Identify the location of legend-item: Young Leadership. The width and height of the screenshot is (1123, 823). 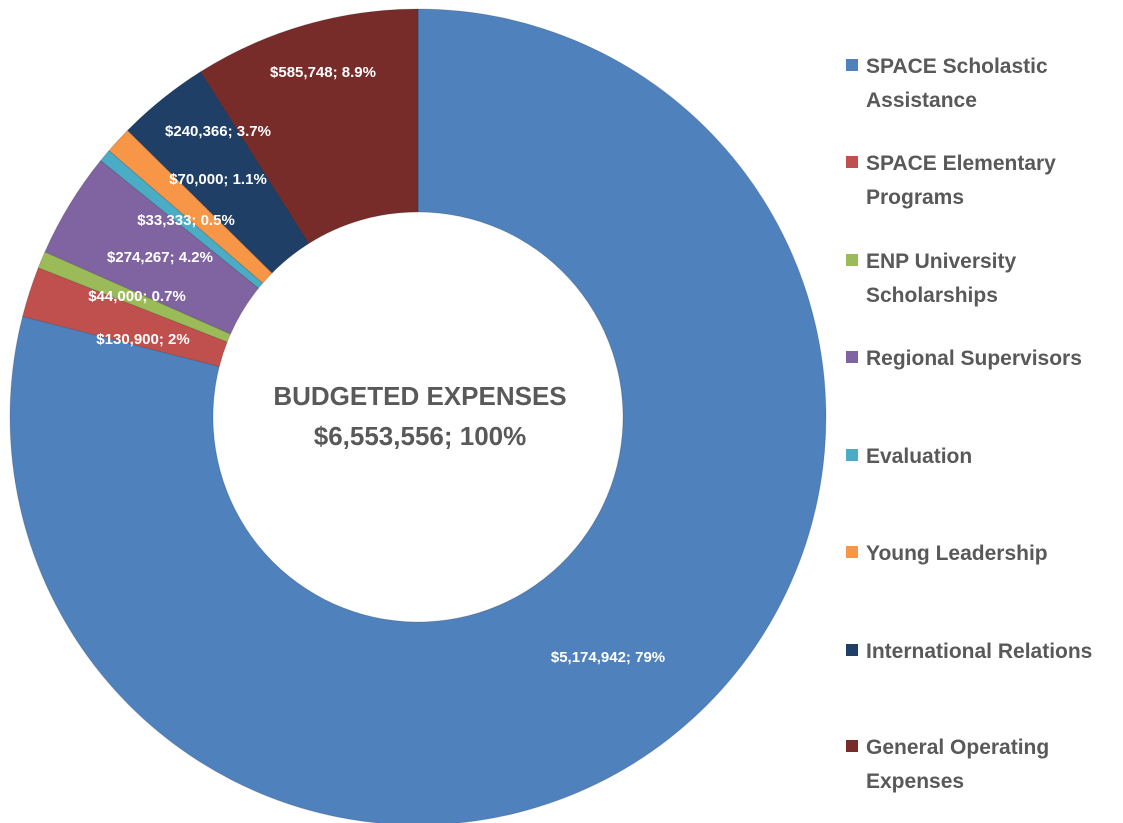
(981, 554).